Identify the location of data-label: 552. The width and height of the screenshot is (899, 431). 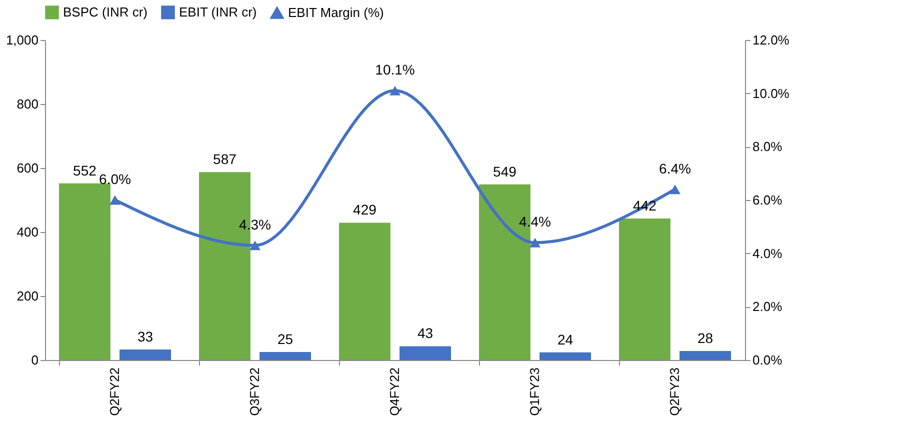
(85, 170).